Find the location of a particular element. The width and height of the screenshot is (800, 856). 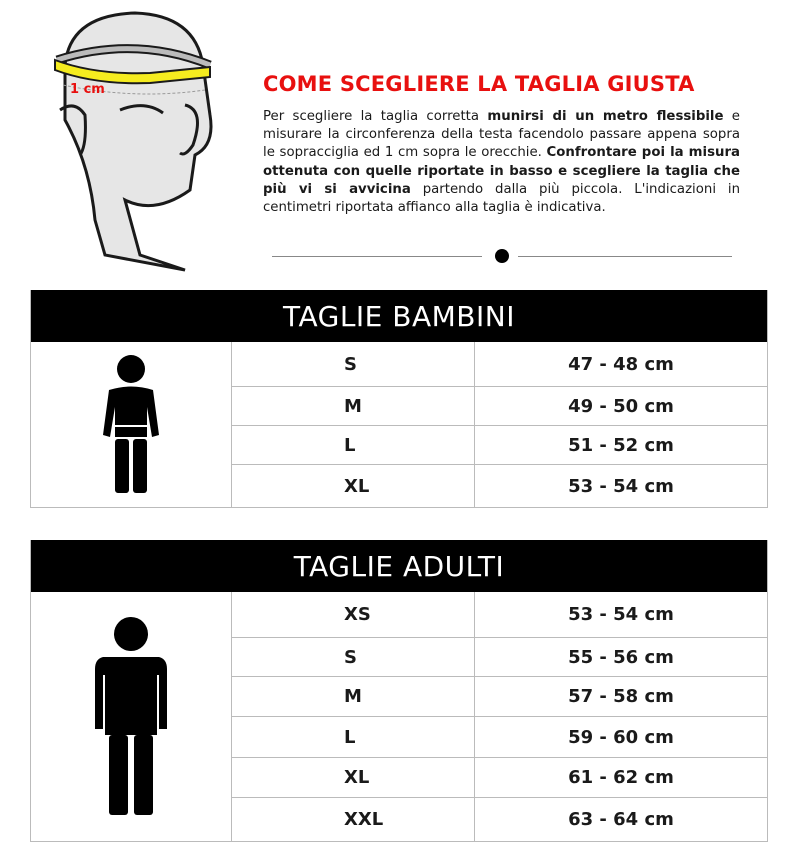

size-row: XS 53 - 54 cm is located at coordinates (499, 615).